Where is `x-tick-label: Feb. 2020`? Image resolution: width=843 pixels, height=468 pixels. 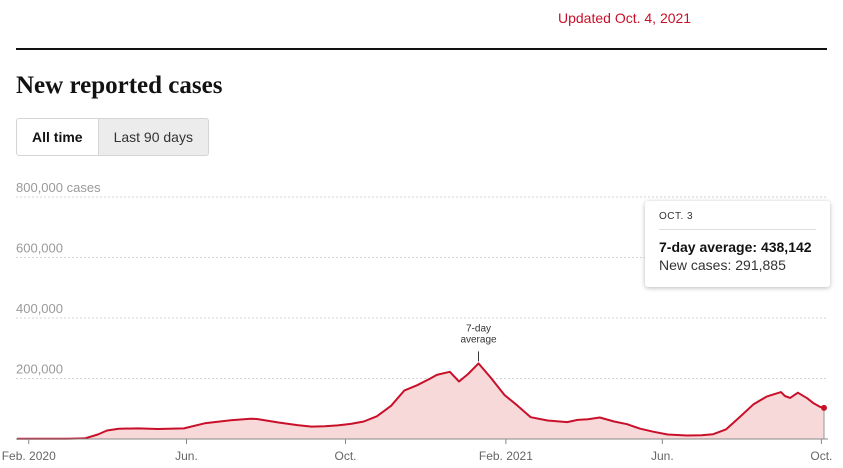
x-tick-label: Feb. 2020 is located at coordinates (29, 456).